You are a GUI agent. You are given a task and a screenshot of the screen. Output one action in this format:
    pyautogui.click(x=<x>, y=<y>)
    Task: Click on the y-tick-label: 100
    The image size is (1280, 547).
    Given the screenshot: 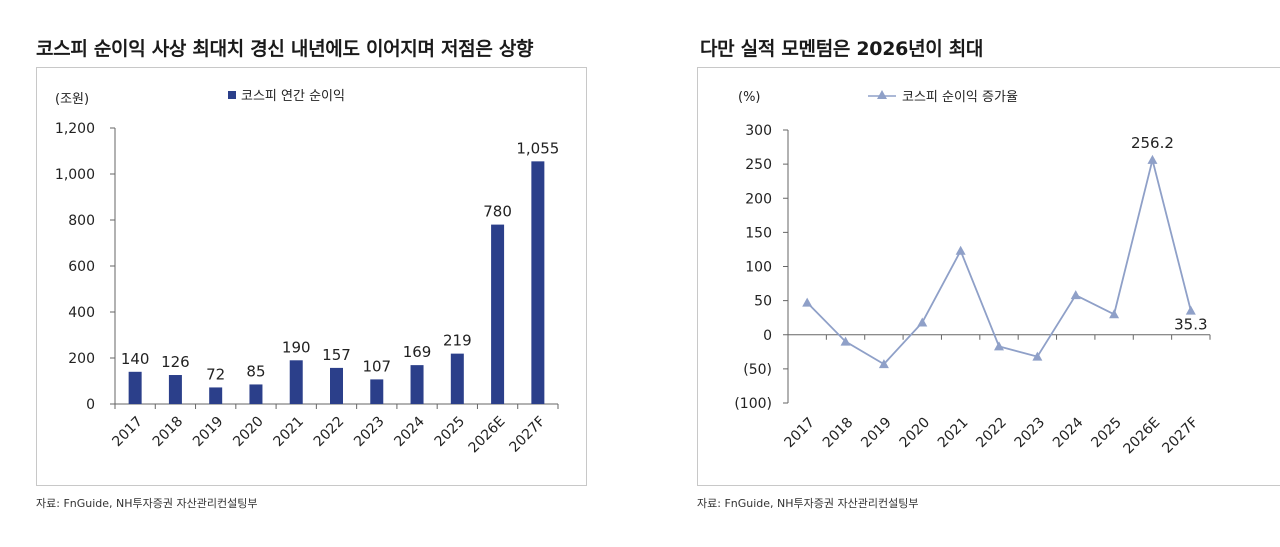 What is the action you would take?
    pyautogui.click(x=758, y=268)
    